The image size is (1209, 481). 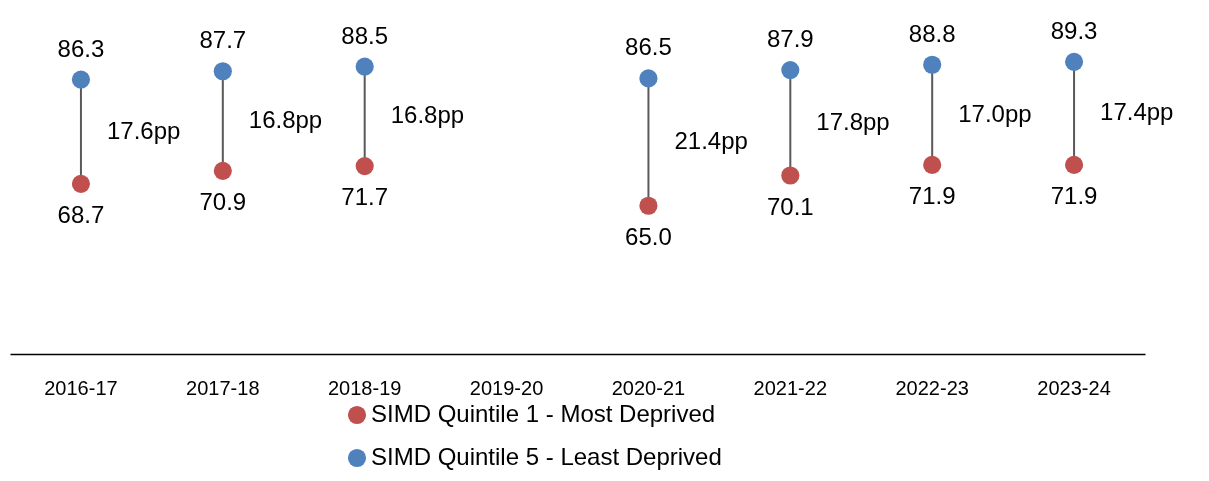 I want to click on x-tick-label: 2019-20, so click(x=506, y=387).